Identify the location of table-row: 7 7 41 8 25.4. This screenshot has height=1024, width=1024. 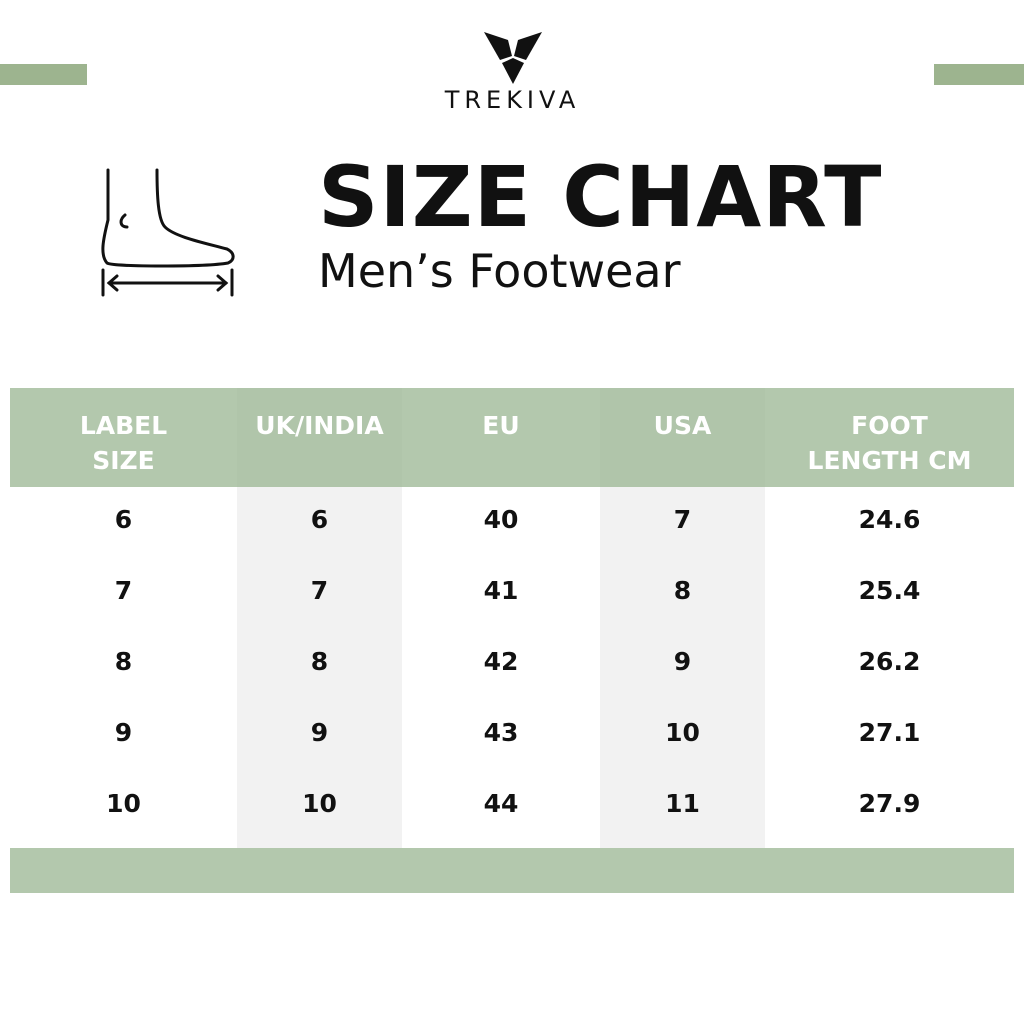
(512, 593).